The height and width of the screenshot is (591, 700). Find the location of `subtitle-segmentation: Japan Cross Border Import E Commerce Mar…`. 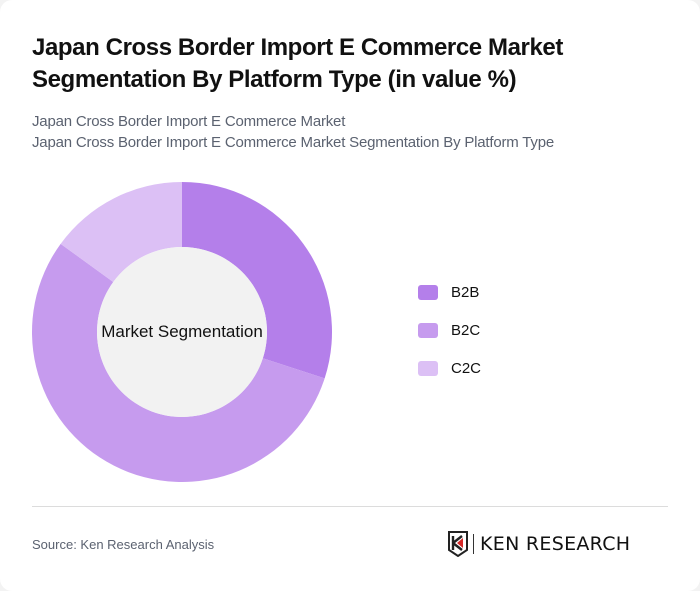

subtitle-segmentation: Japan Cross Border Import E Commerce Mar… is located at coordinates (293, 142).